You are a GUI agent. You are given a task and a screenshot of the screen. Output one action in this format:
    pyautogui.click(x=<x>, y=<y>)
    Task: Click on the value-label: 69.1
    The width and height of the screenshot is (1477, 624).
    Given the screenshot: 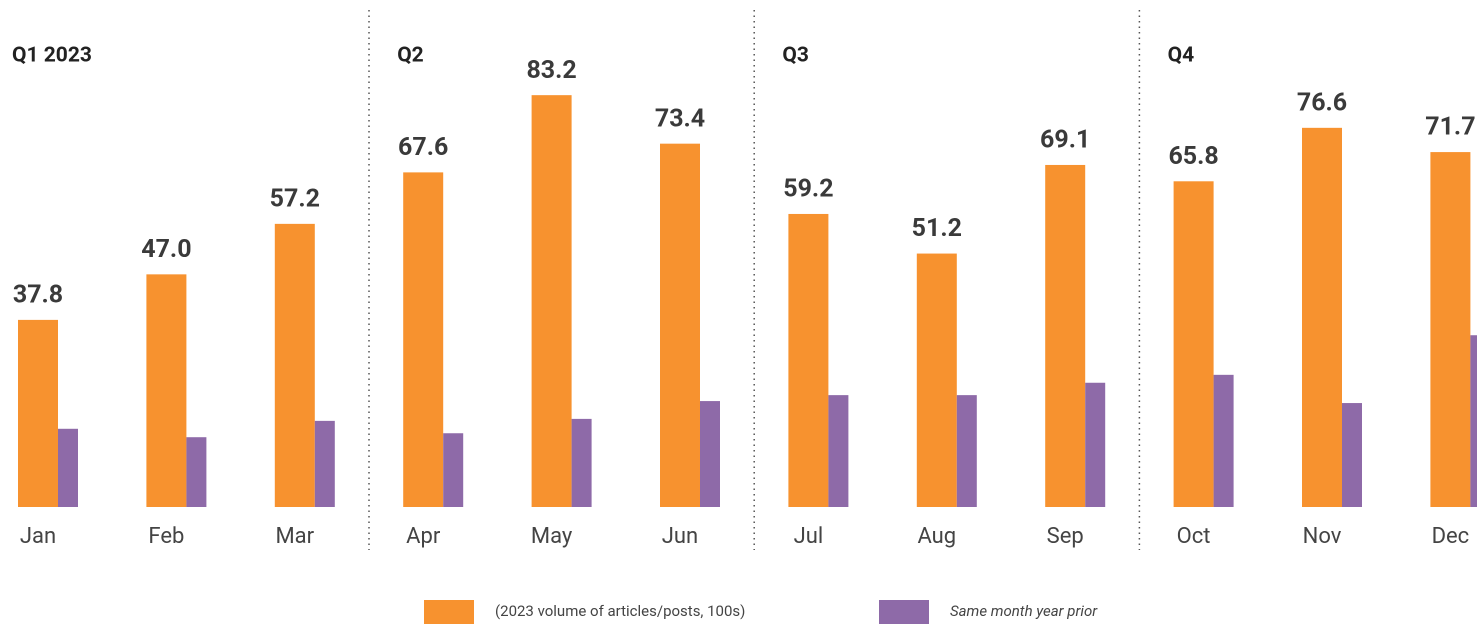 What is the action you would take?
    pyautogui.click(x=1065, y=140)
    